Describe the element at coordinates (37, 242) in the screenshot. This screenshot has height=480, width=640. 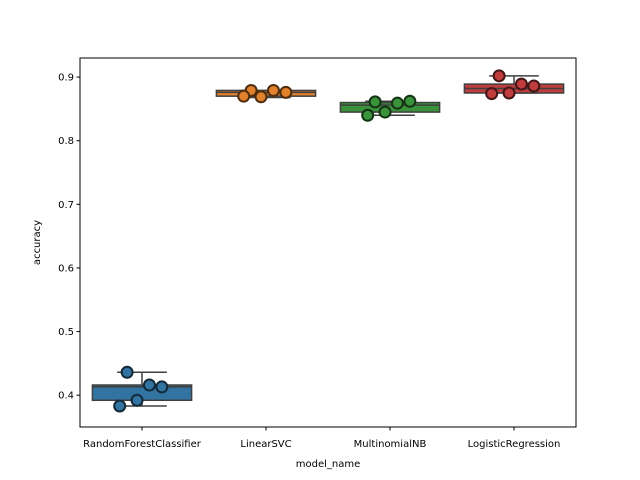
I see `y-axis-title: accuracy` at that location.